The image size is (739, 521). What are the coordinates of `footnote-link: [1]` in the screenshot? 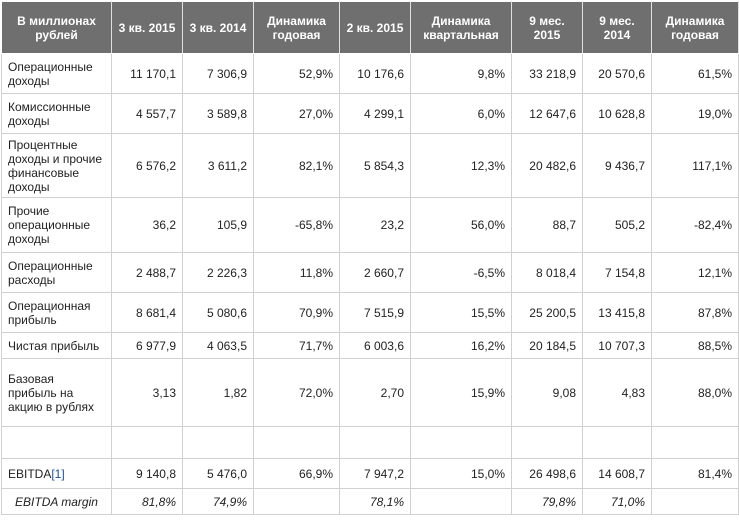 It's located at (58, 473).